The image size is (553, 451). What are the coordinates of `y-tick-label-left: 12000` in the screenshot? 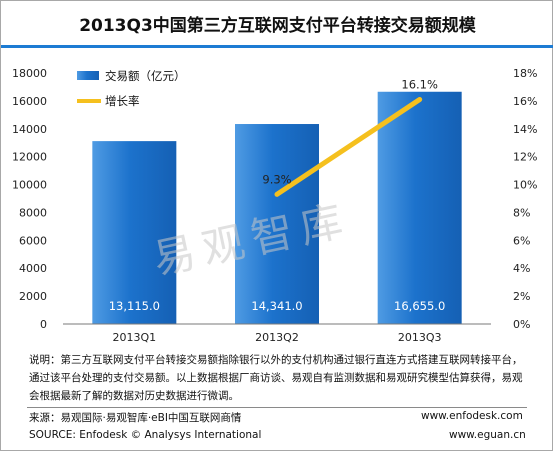 It's located at (29, 157).